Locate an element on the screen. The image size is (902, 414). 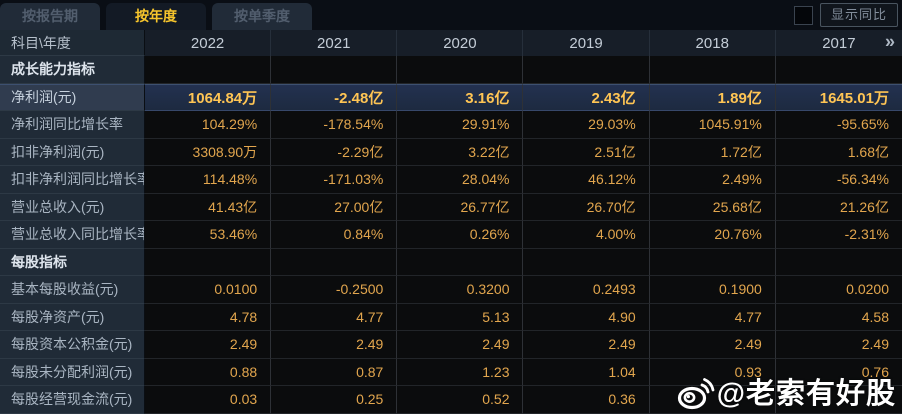
year-label: 2022 is located at coordinates (207, 43).